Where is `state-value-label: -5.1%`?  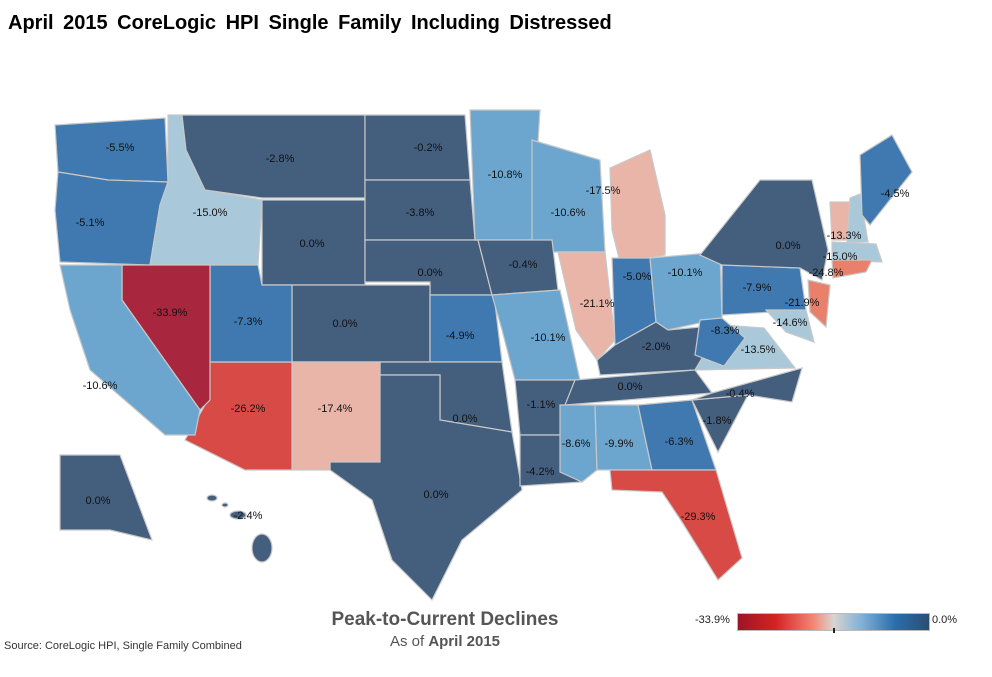 state-value-label: -5.1% is located at coordinates (90, 223).